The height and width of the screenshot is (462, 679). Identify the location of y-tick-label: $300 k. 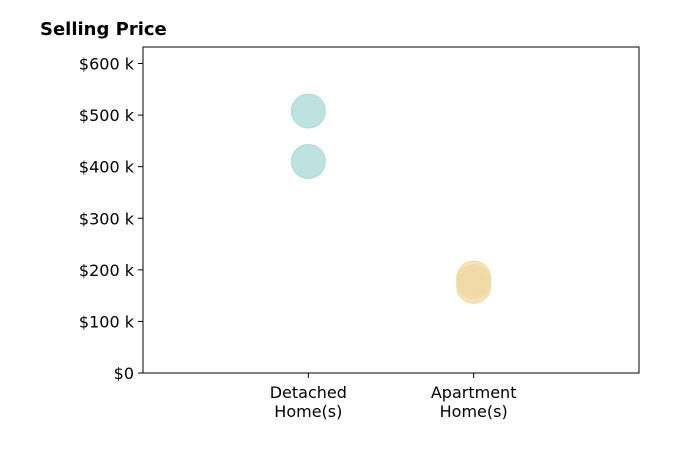
(107, 218).